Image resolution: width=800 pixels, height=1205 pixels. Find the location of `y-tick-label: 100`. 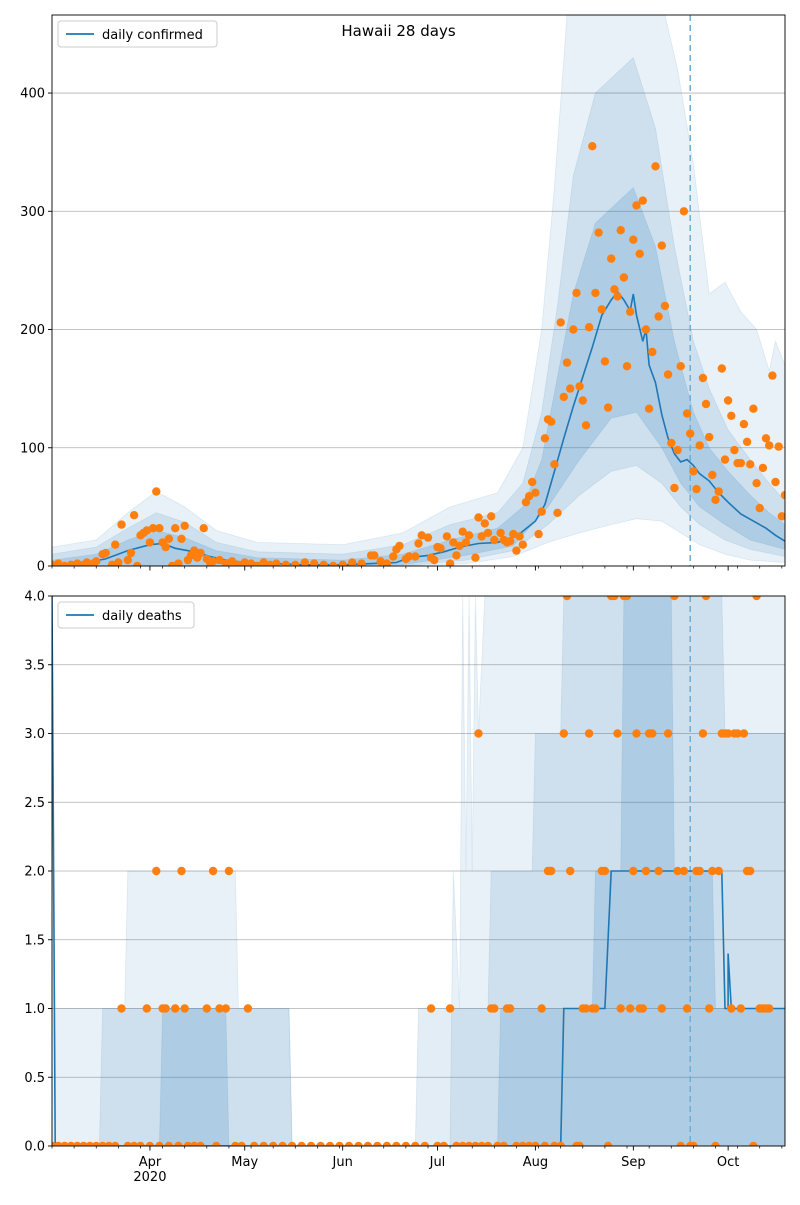

y-tick-label: 100 is located at coordinates (32, 448).